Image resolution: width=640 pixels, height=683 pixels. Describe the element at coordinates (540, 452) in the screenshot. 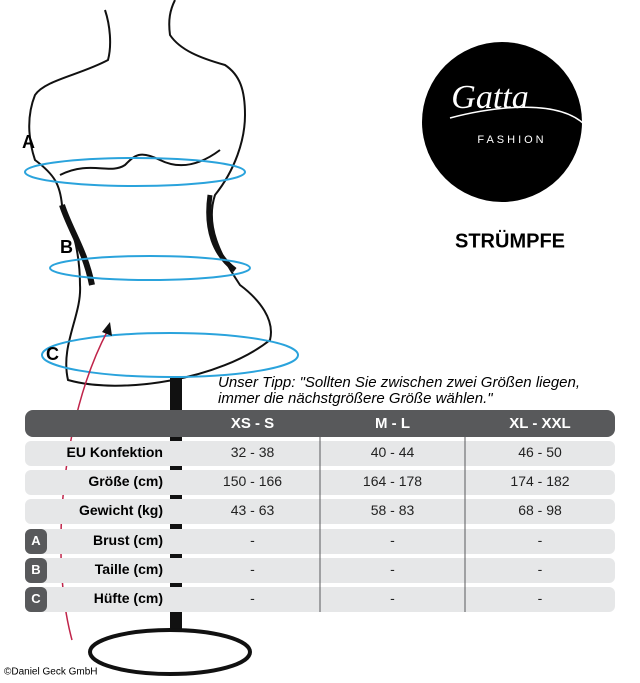

I see `cell: 46 - 50` at that location.